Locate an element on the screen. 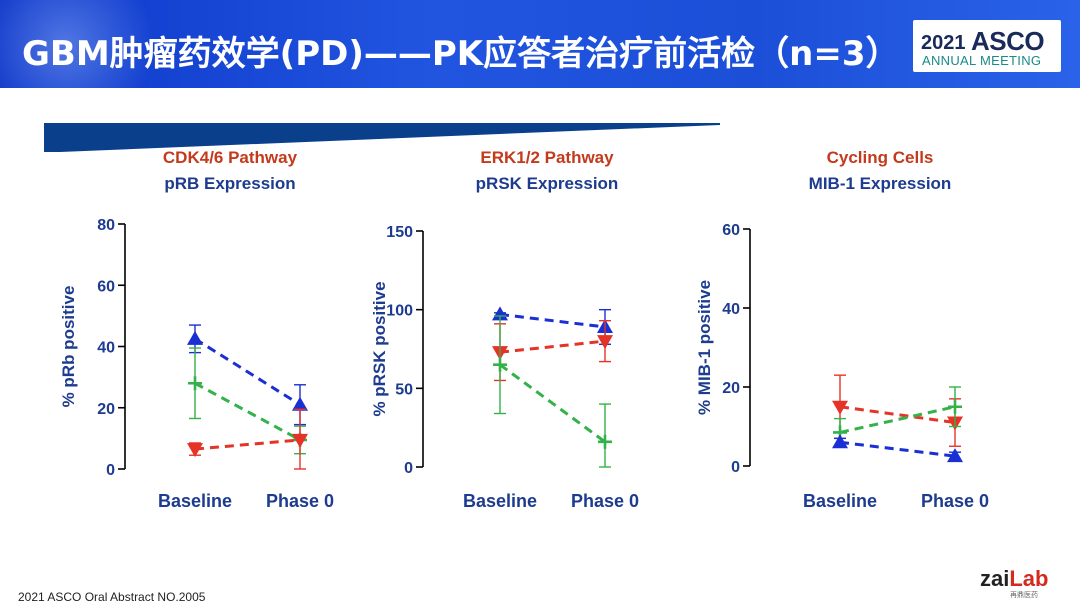 This screenshot has width=1080, height=608. zai-logo-accent: Lab is located at coordinates (1029, 578).